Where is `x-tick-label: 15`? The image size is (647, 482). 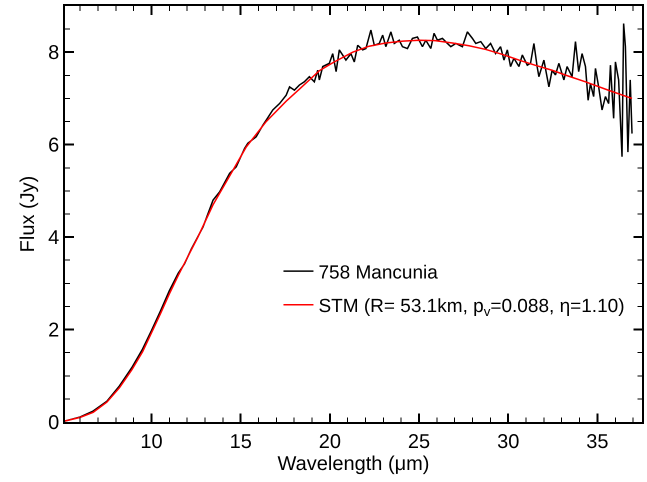
x-tick-label: 15 is located at coordinates (241, 441).